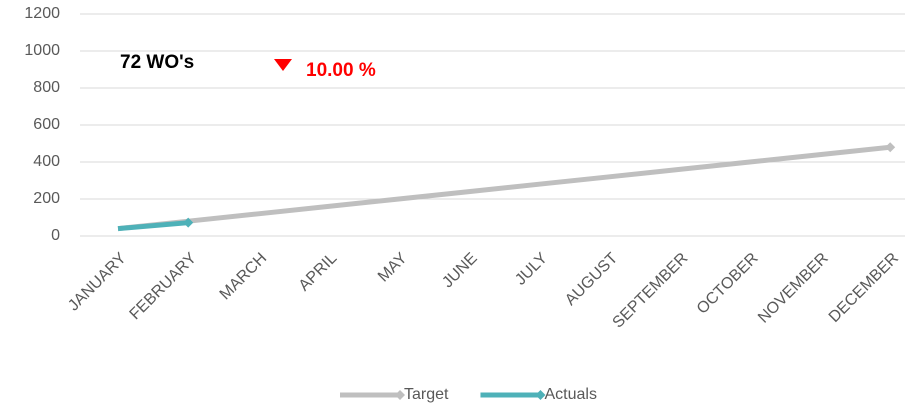 The width and height of the screenshot is (915, 408). Describe the element at coordinates (55, 235) in the screenshot. I see `y-tick-label: 0` at that location.